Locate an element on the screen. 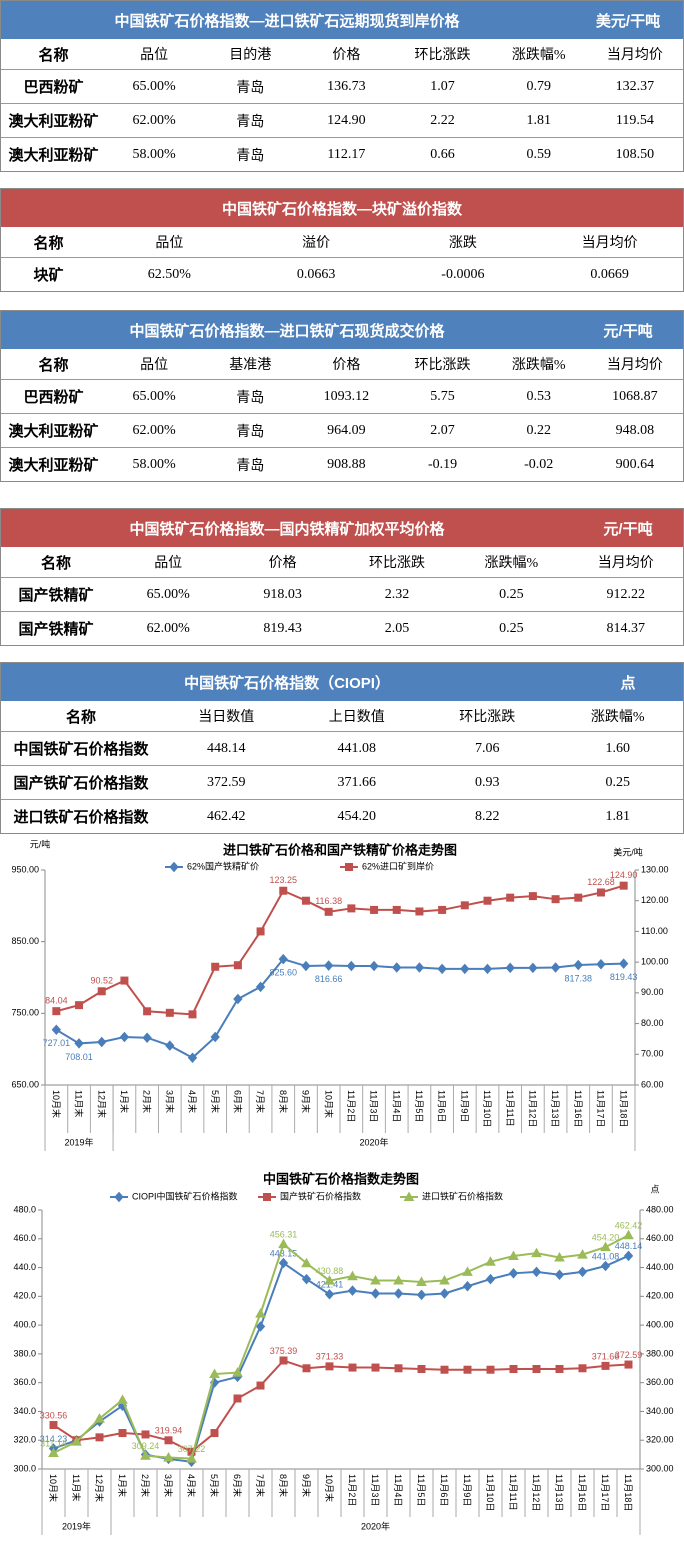 This screenshot has width=684, height=1542. y2-tick-label: 120.00 is located at coordinates (655, 900).